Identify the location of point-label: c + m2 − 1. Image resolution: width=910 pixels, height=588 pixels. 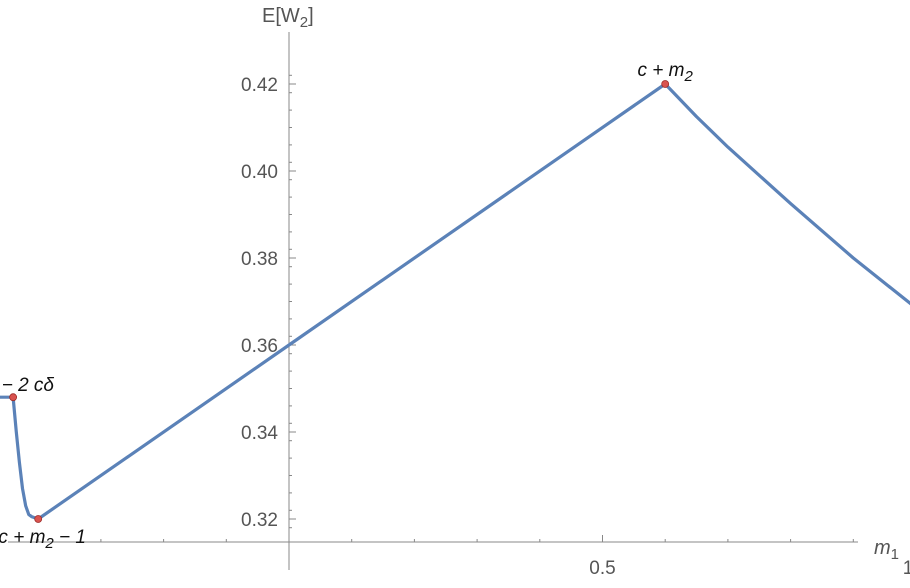
(43, 539).